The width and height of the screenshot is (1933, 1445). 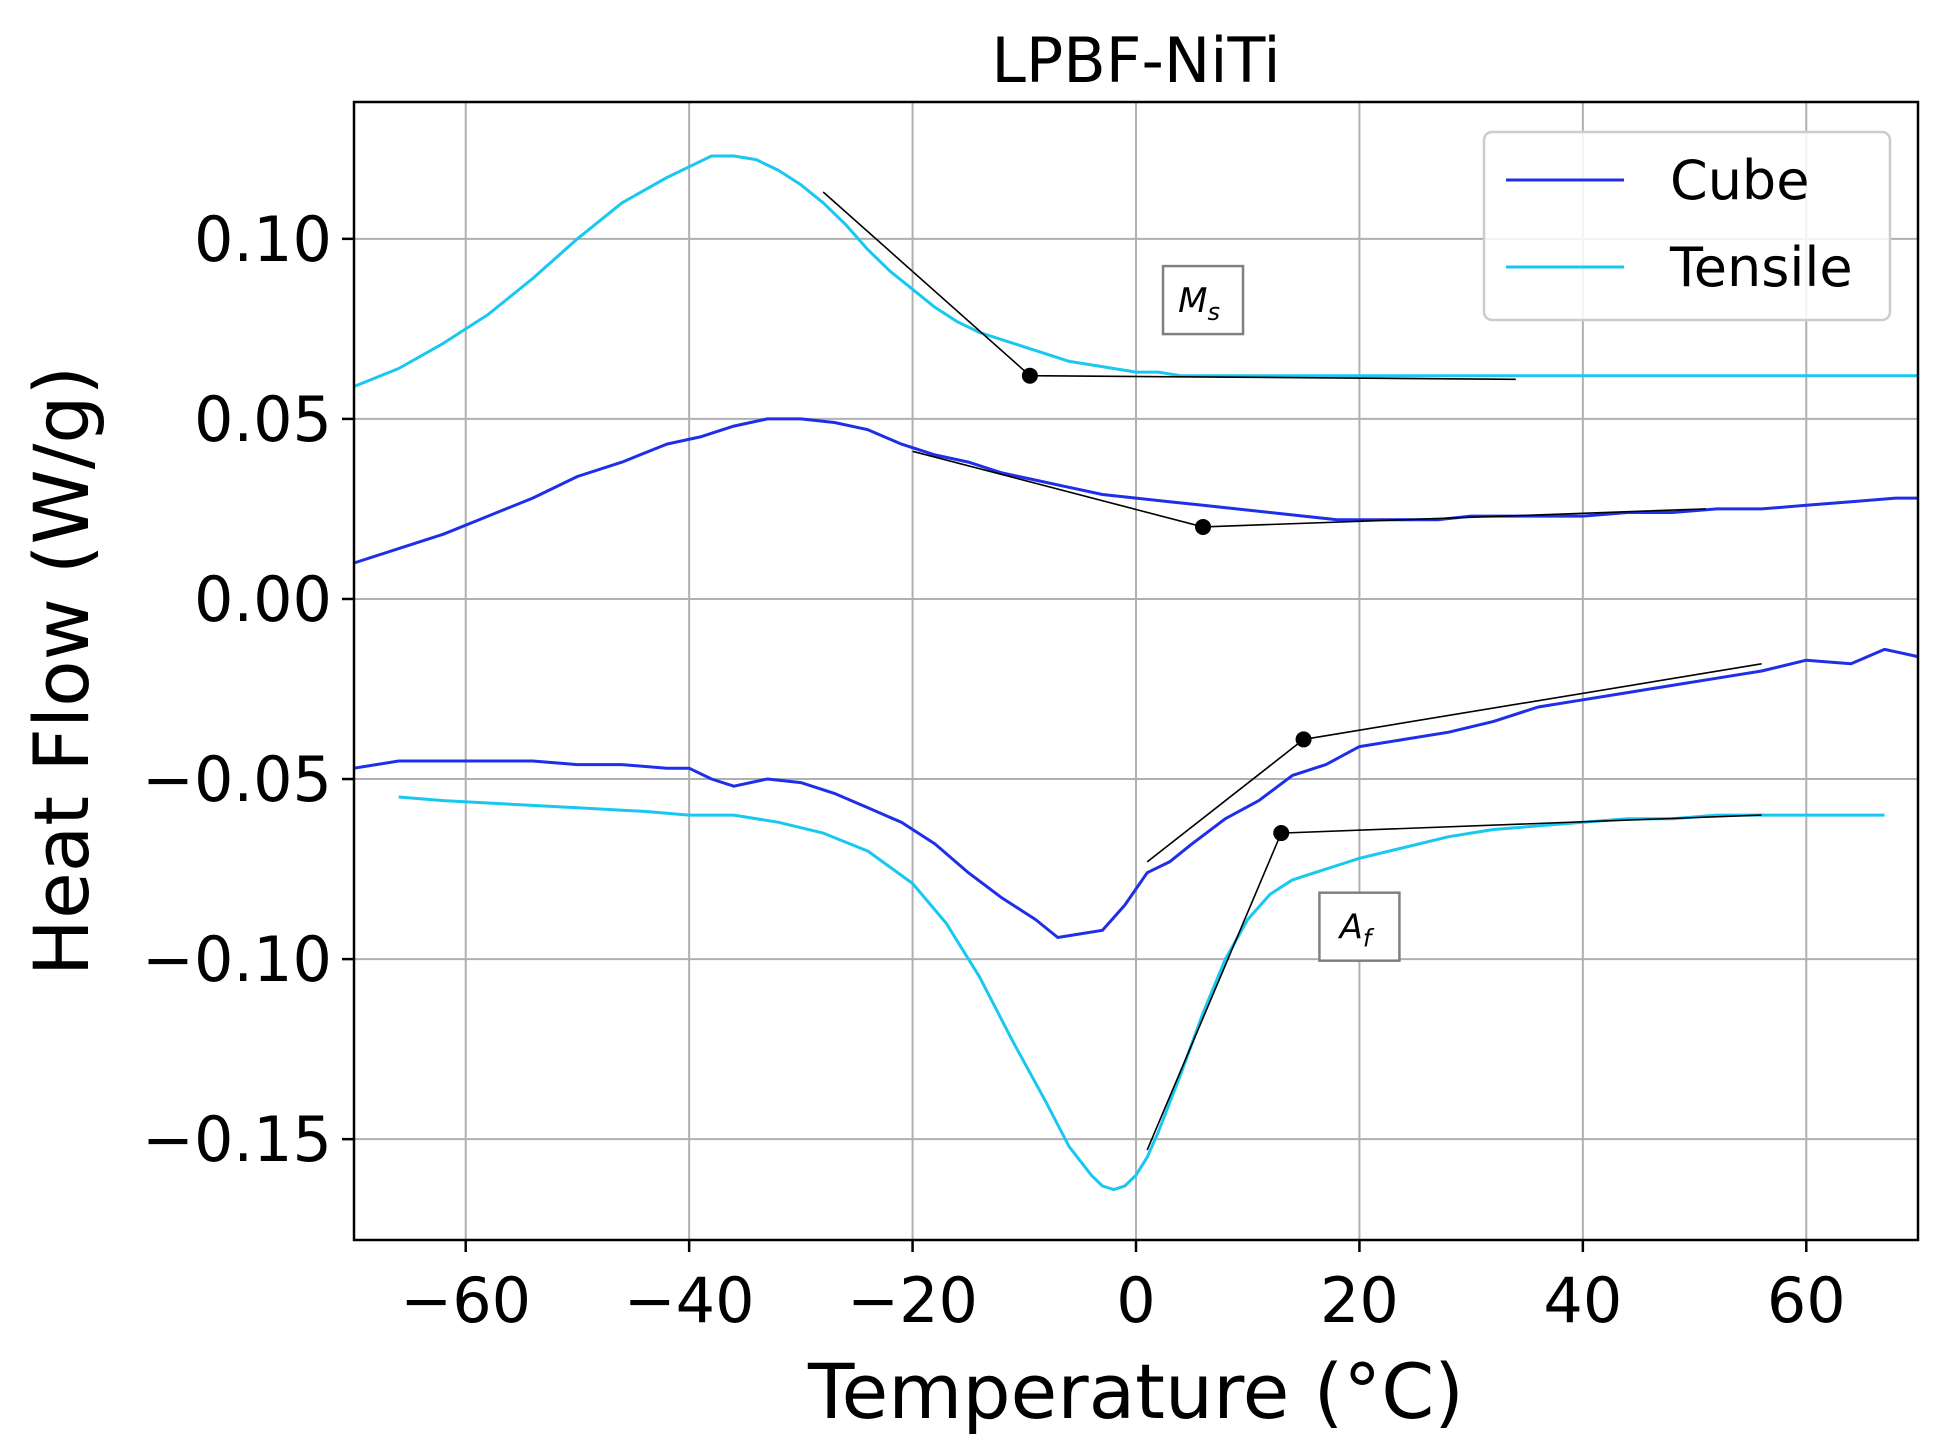 I want to click on legend-label-cube: Cube, so click(x=1739, y=180).